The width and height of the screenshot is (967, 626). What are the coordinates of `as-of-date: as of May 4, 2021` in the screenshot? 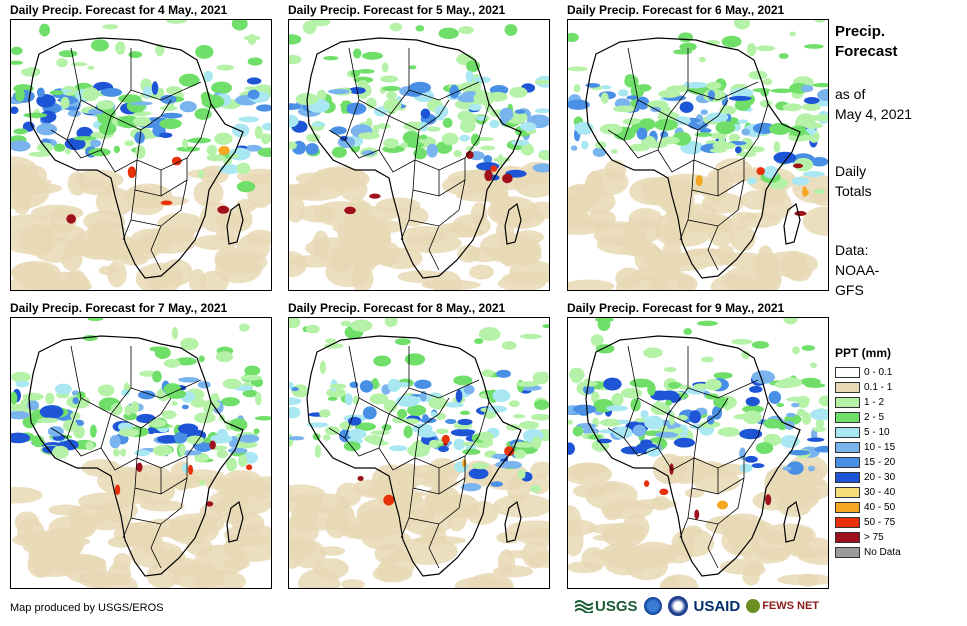 It's located at (874, 104).